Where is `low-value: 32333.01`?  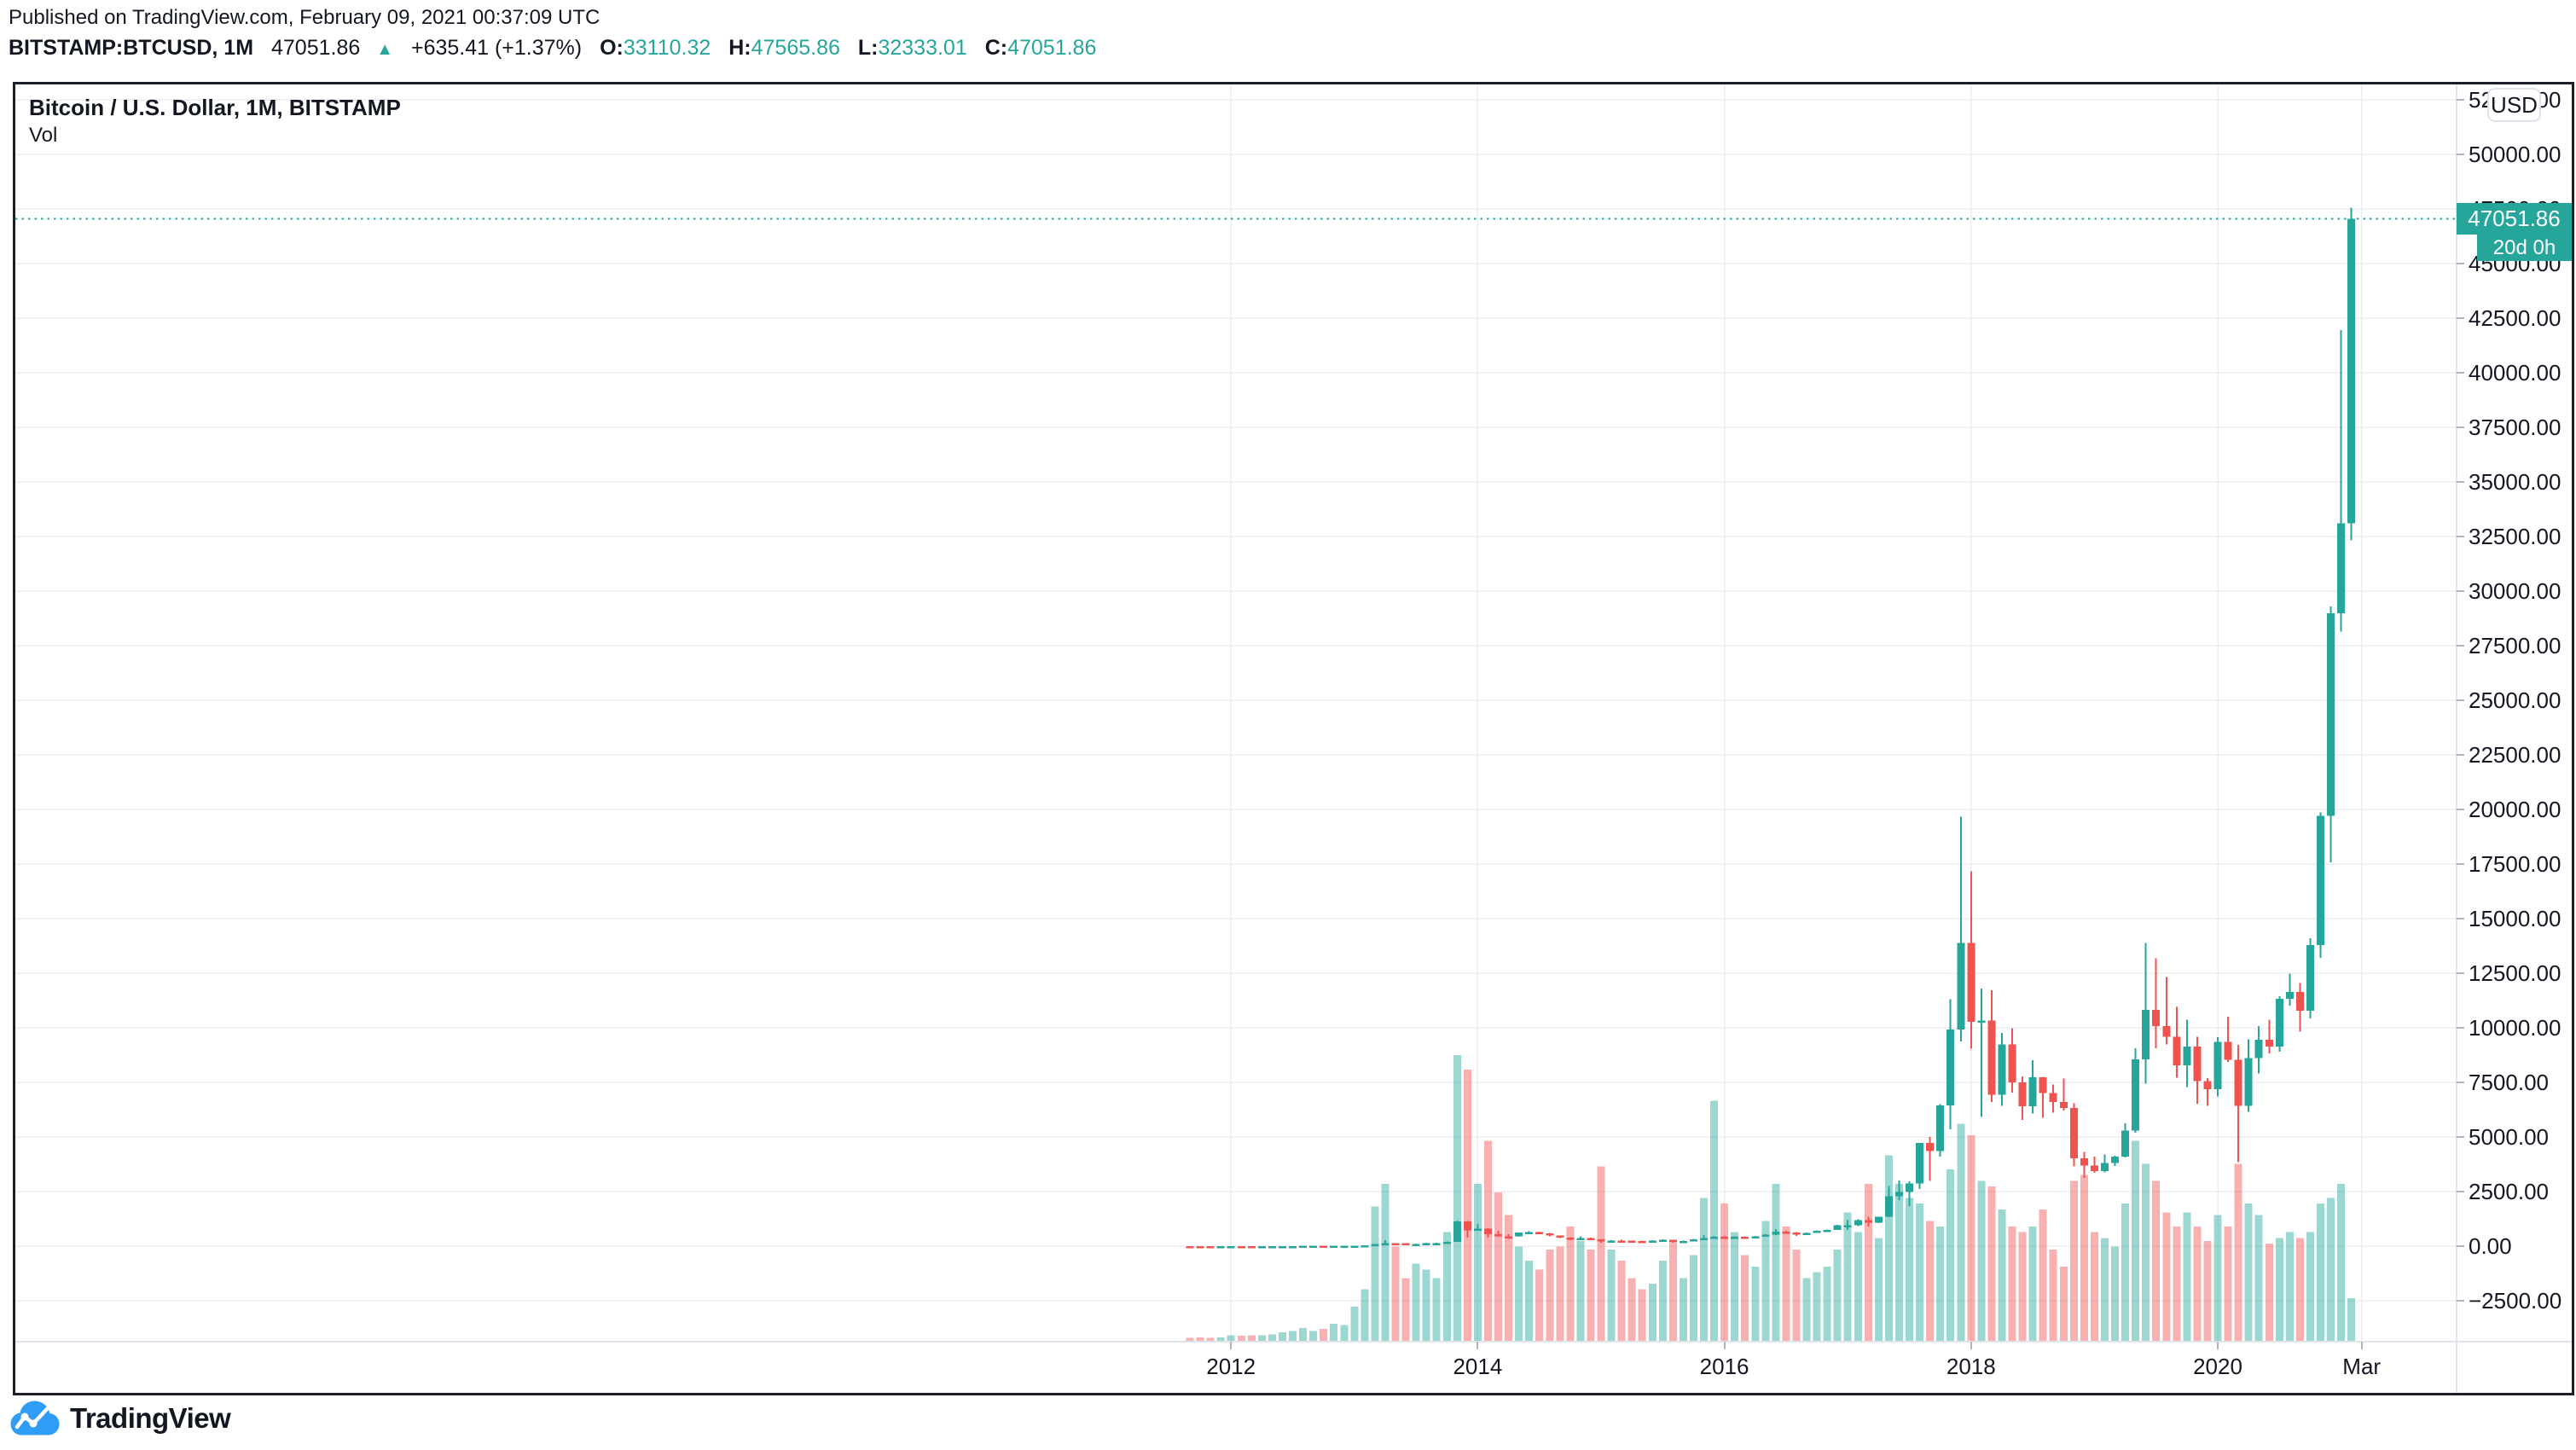
low-value: 32333.01 is located at coordinates (922, 48).